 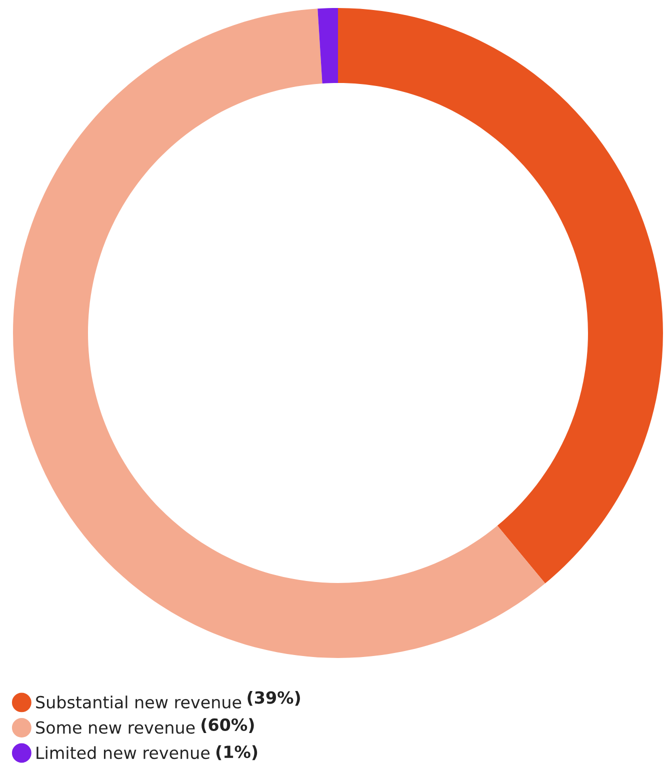 I want to click on legend-label: Some new revenue, so click(x=115, y=727).